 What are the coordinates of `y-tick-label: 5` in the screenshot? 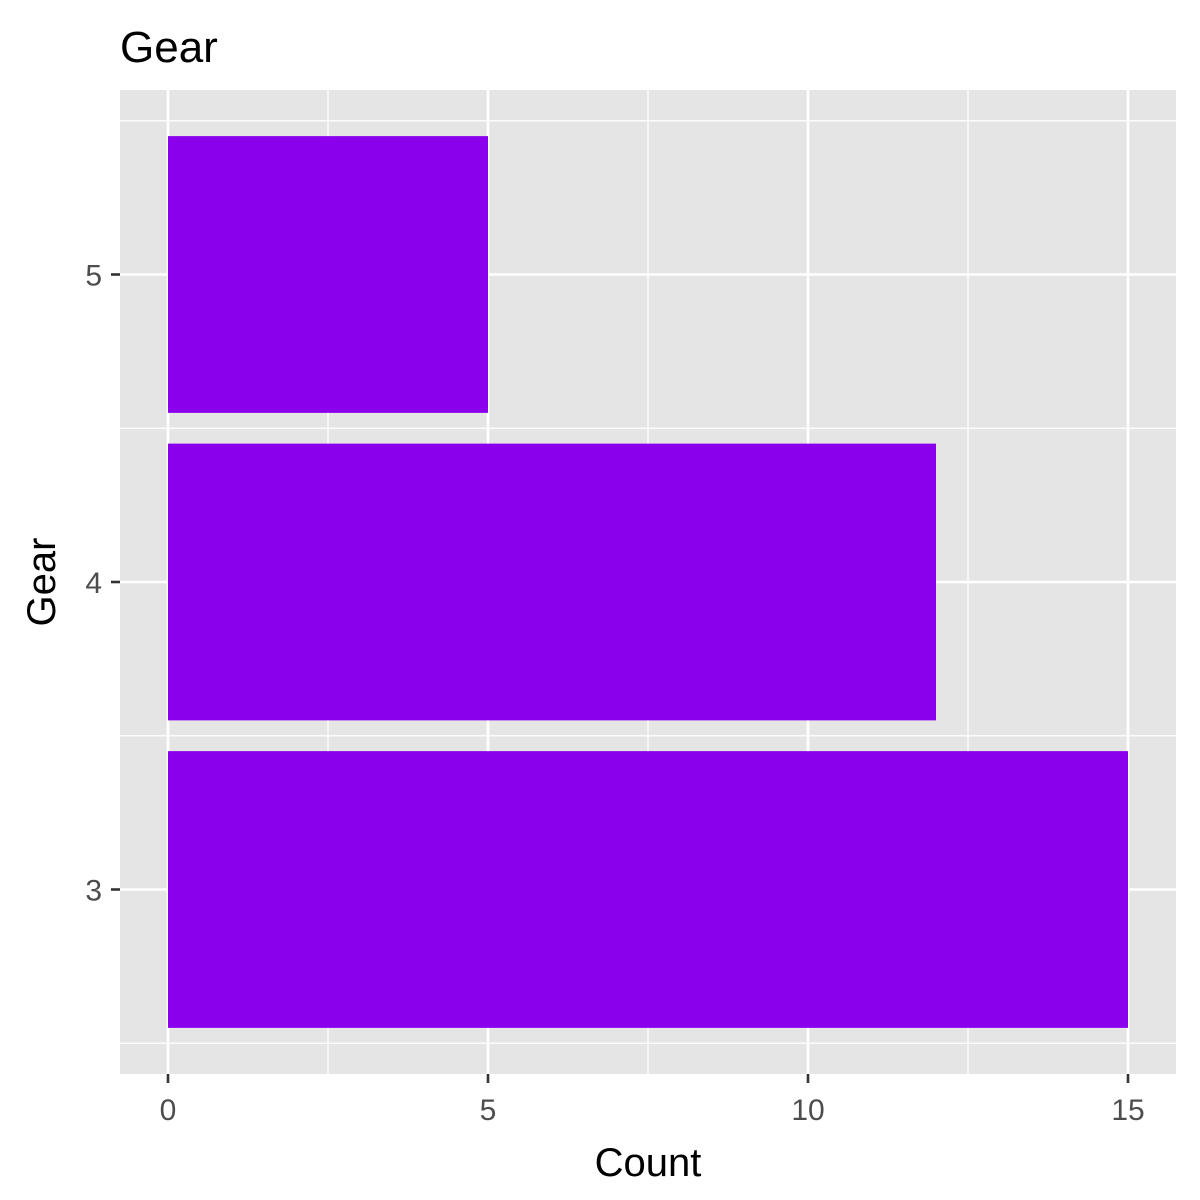 It's located at (93, 276).